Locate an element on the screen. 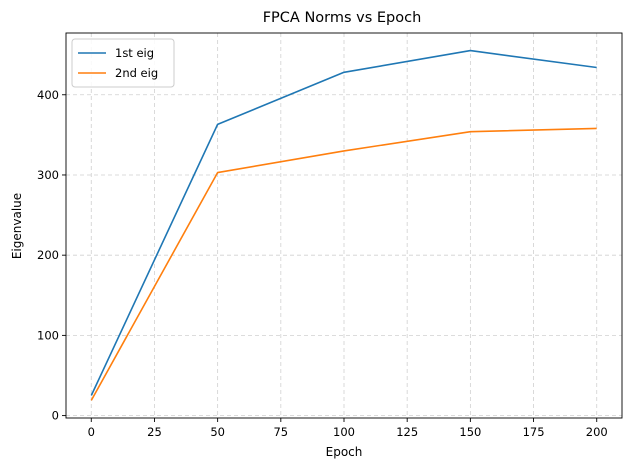 The image size is (630, 470). y-tick-label: 300 is located at coordinates (48, 175).